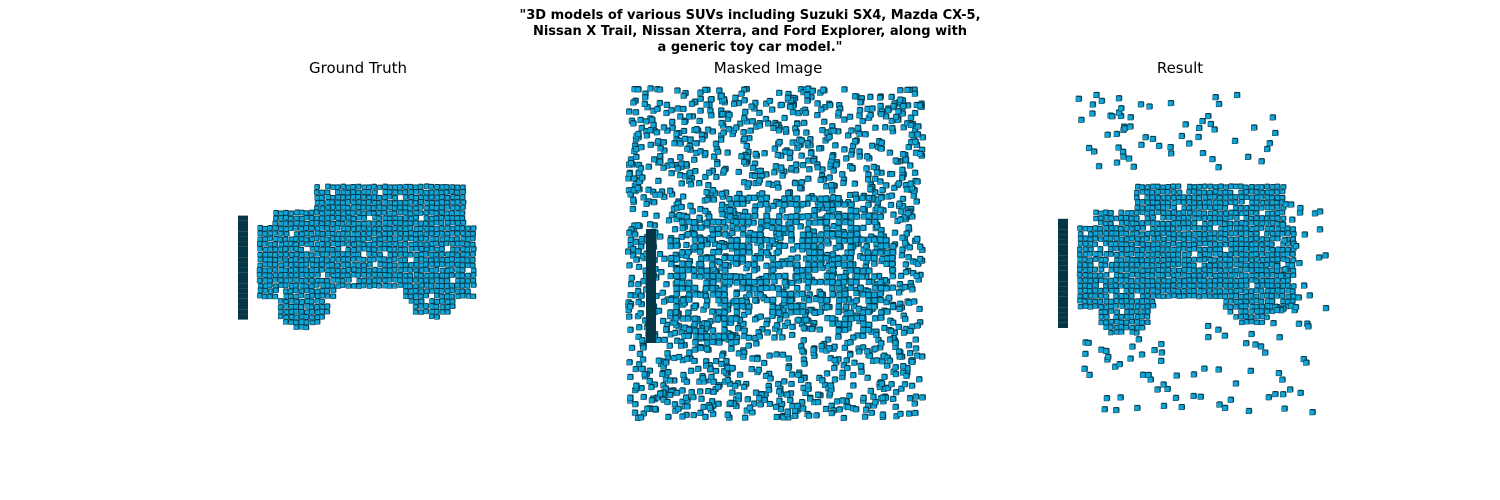 The width and height of the screenshot is (1500, 500). Describe the element at coordinates (357, 257) in the screenshot. I see `voxel-plot-ground-truth` at that location.